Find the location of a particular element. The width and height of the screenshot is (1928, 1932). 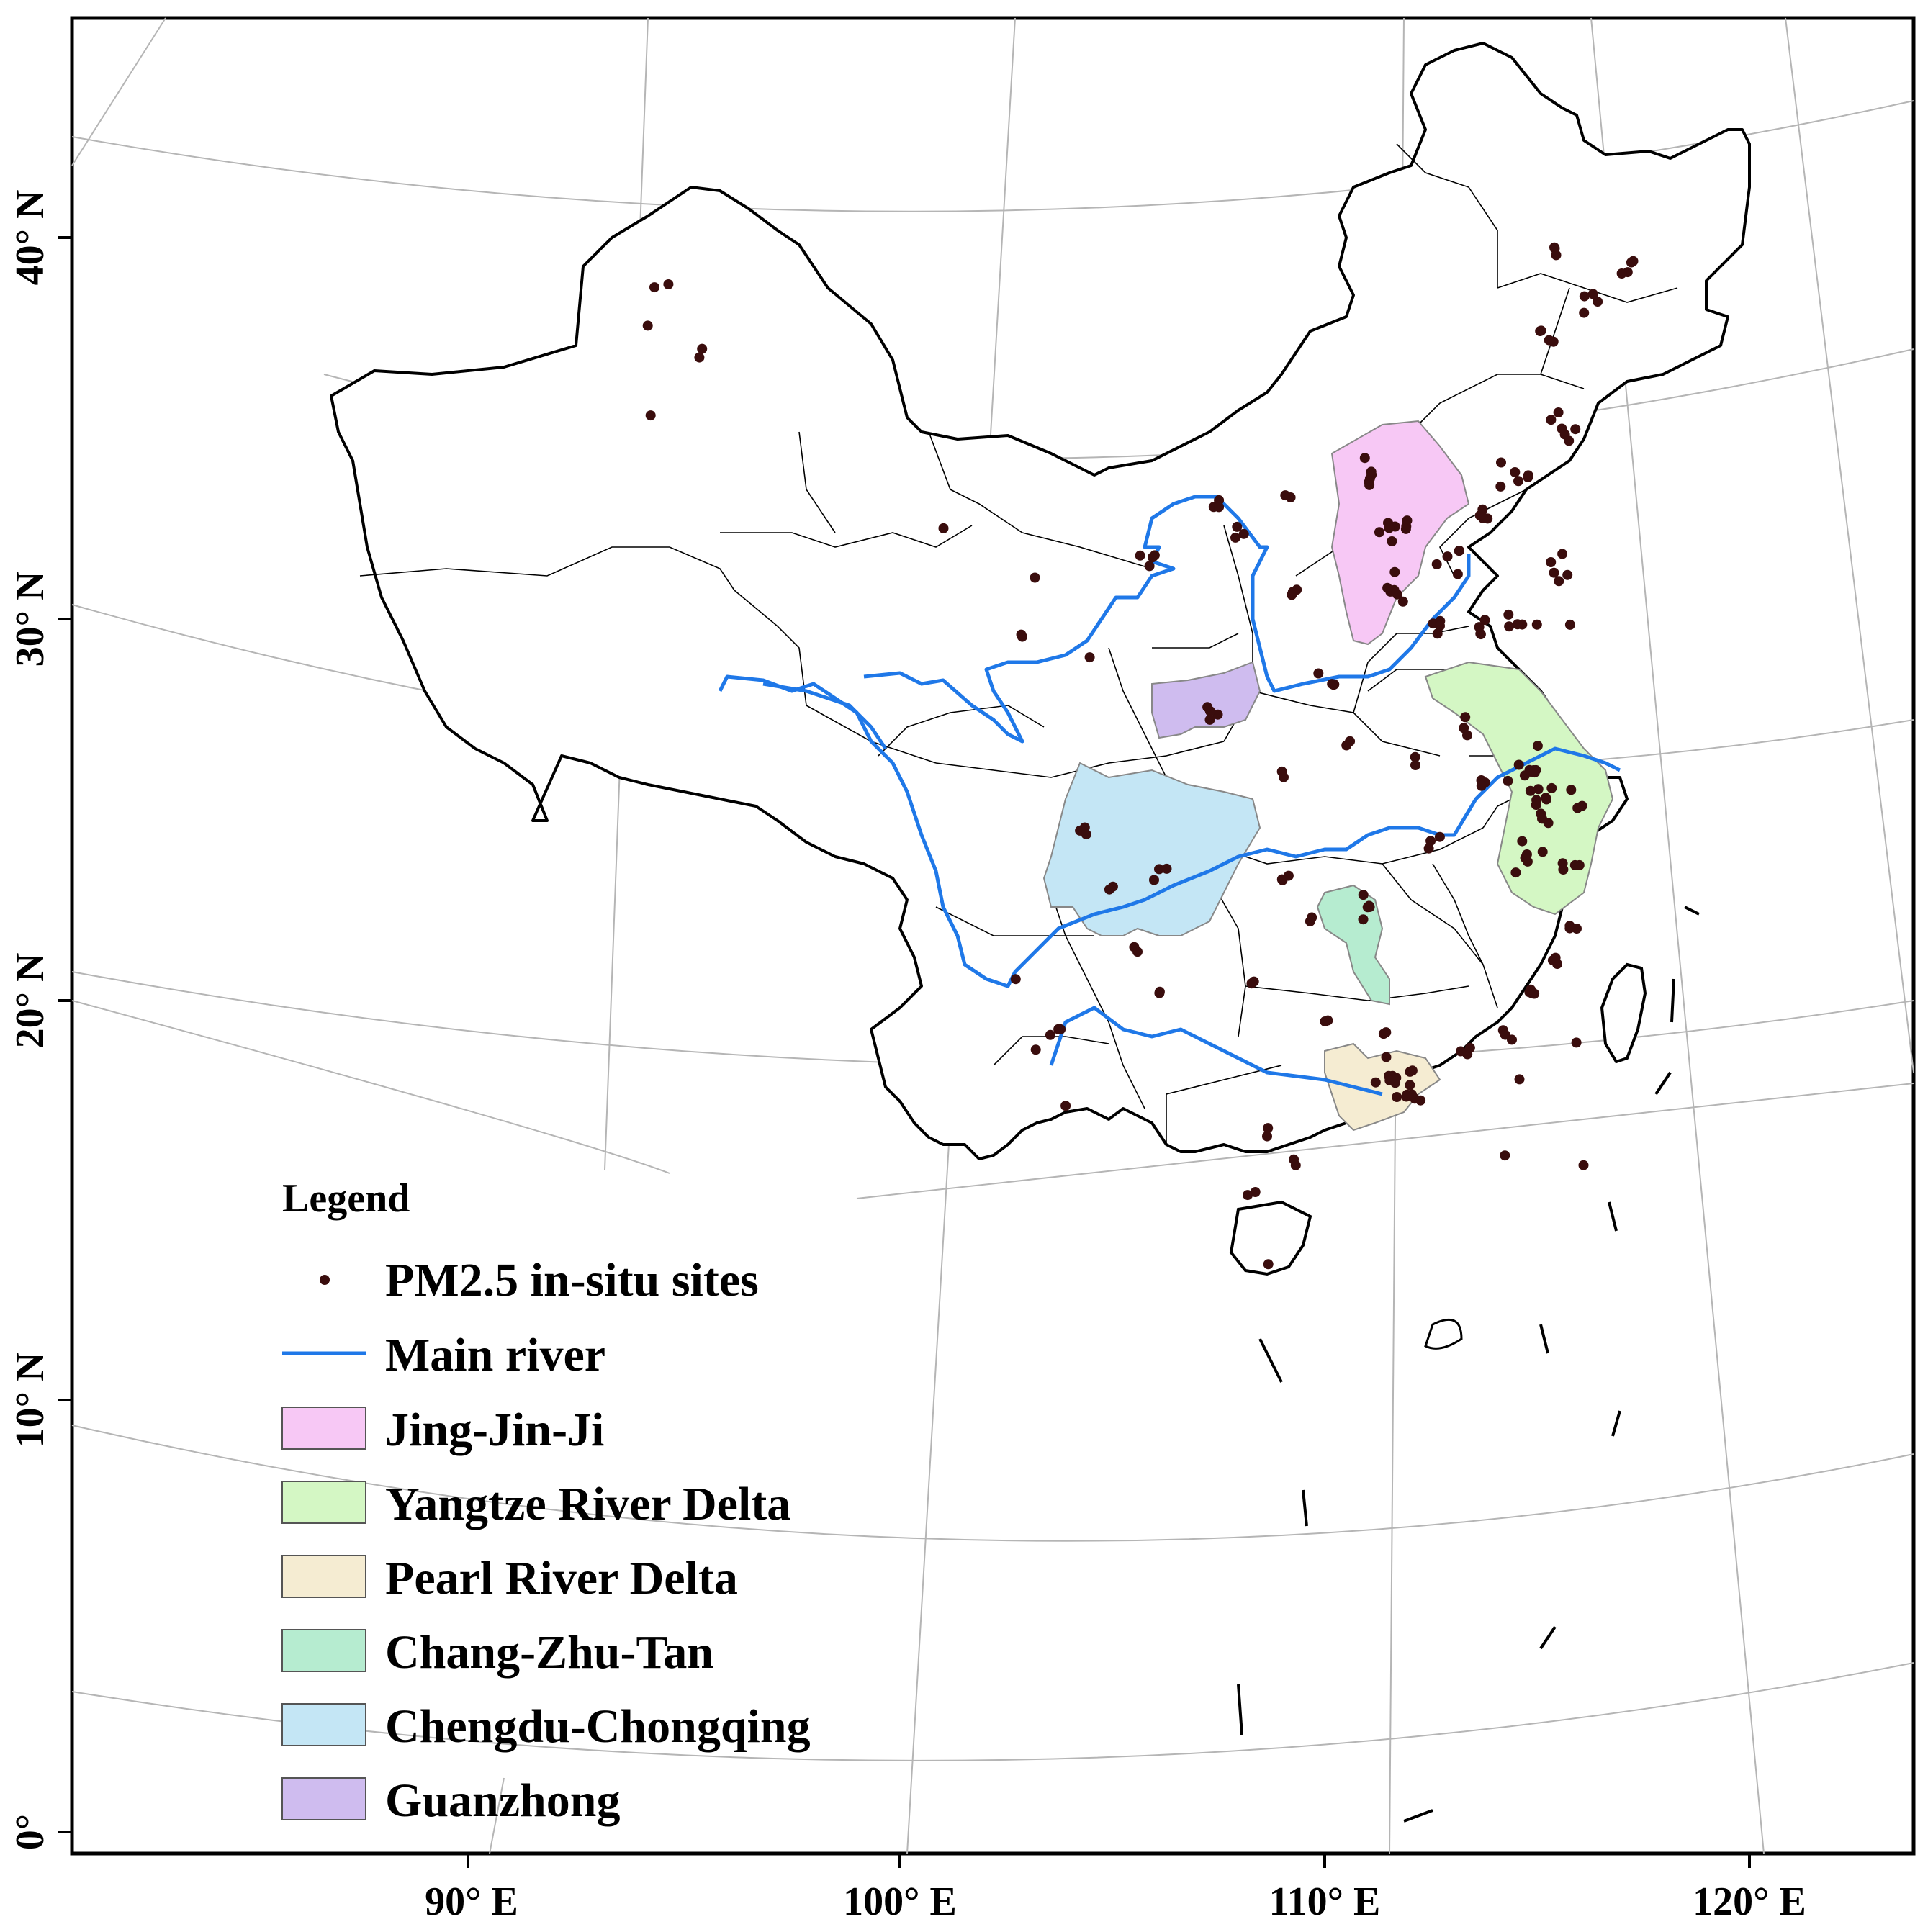

legend-label-guanzhong: Guanzhong is located at coordinates (502, 1800).